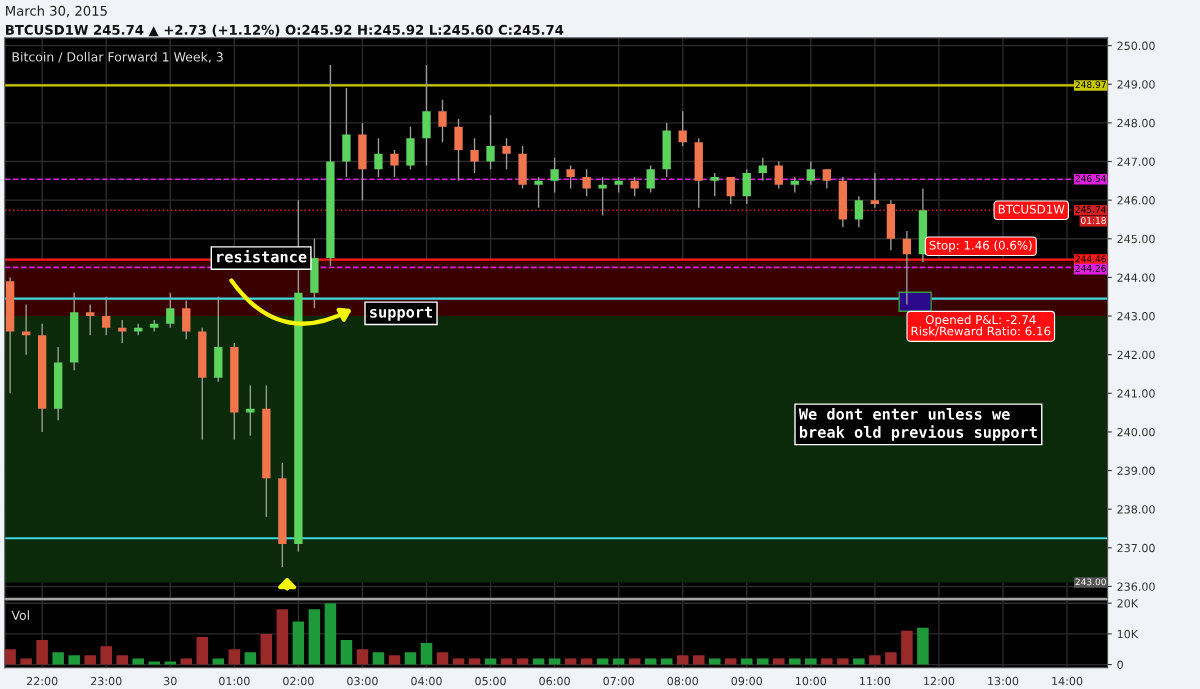  Describe the element at coordinates (1090, 268) in the screenshot. I see `ref-line-label: 244.26` at that location.